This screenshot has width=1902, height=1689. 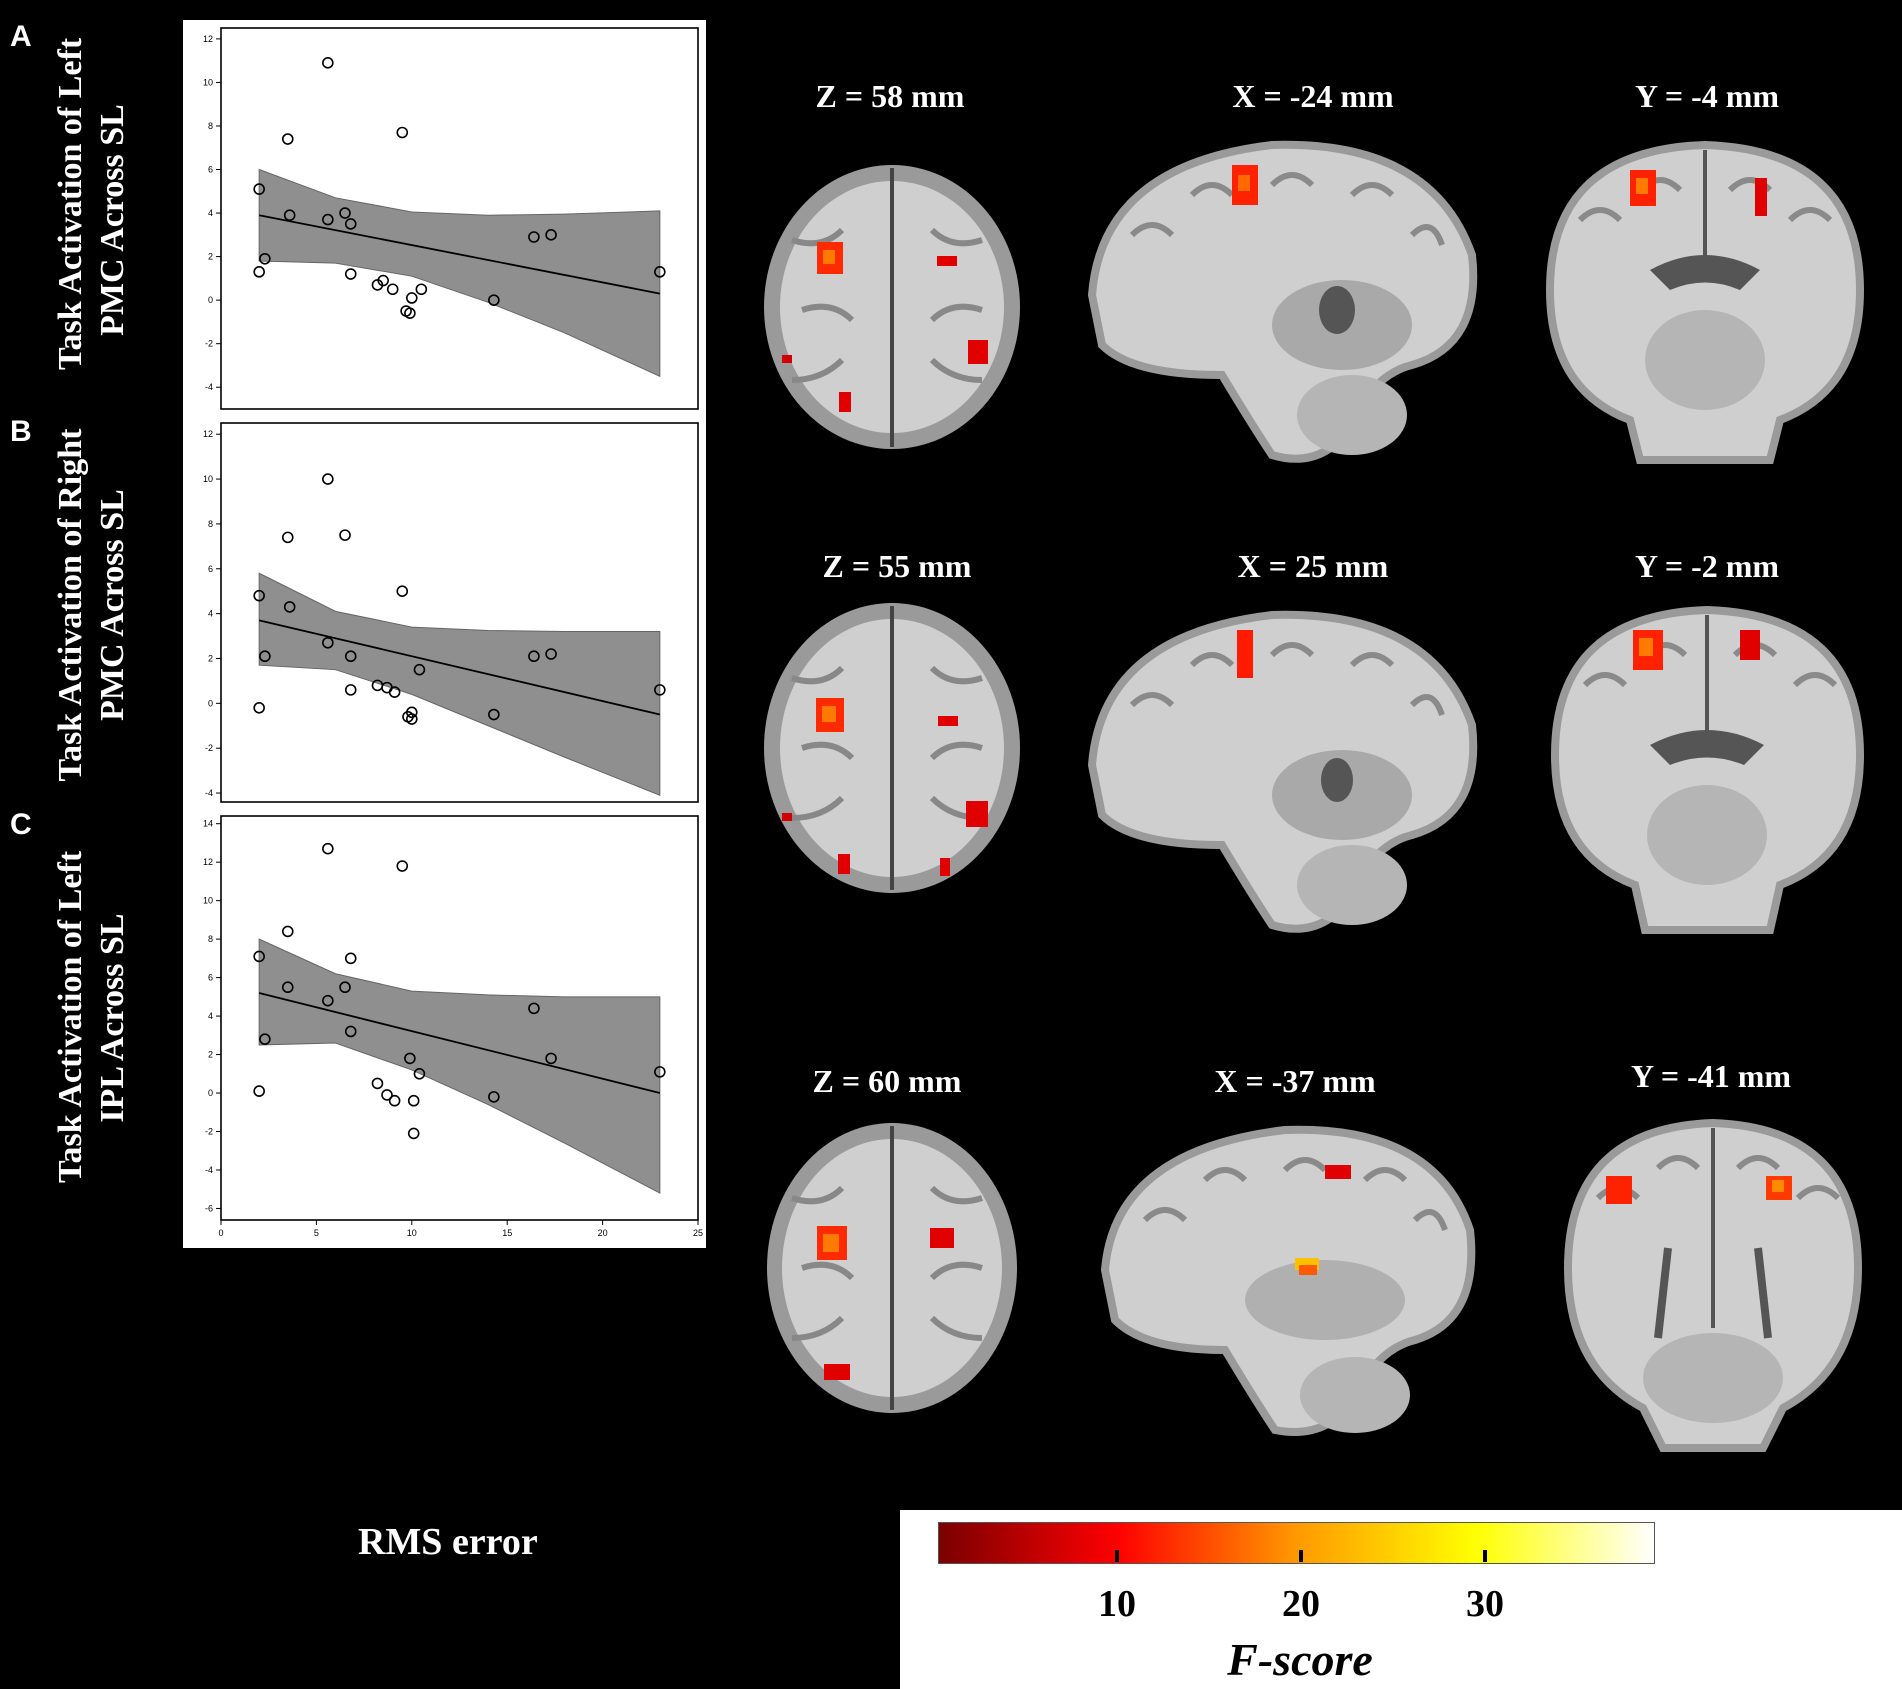 What do you see at coordinates (70, 605) in the screenshot?
I see `y-axis-label-b-line1: Task Activation of Right` at bounding box center [70, 605].